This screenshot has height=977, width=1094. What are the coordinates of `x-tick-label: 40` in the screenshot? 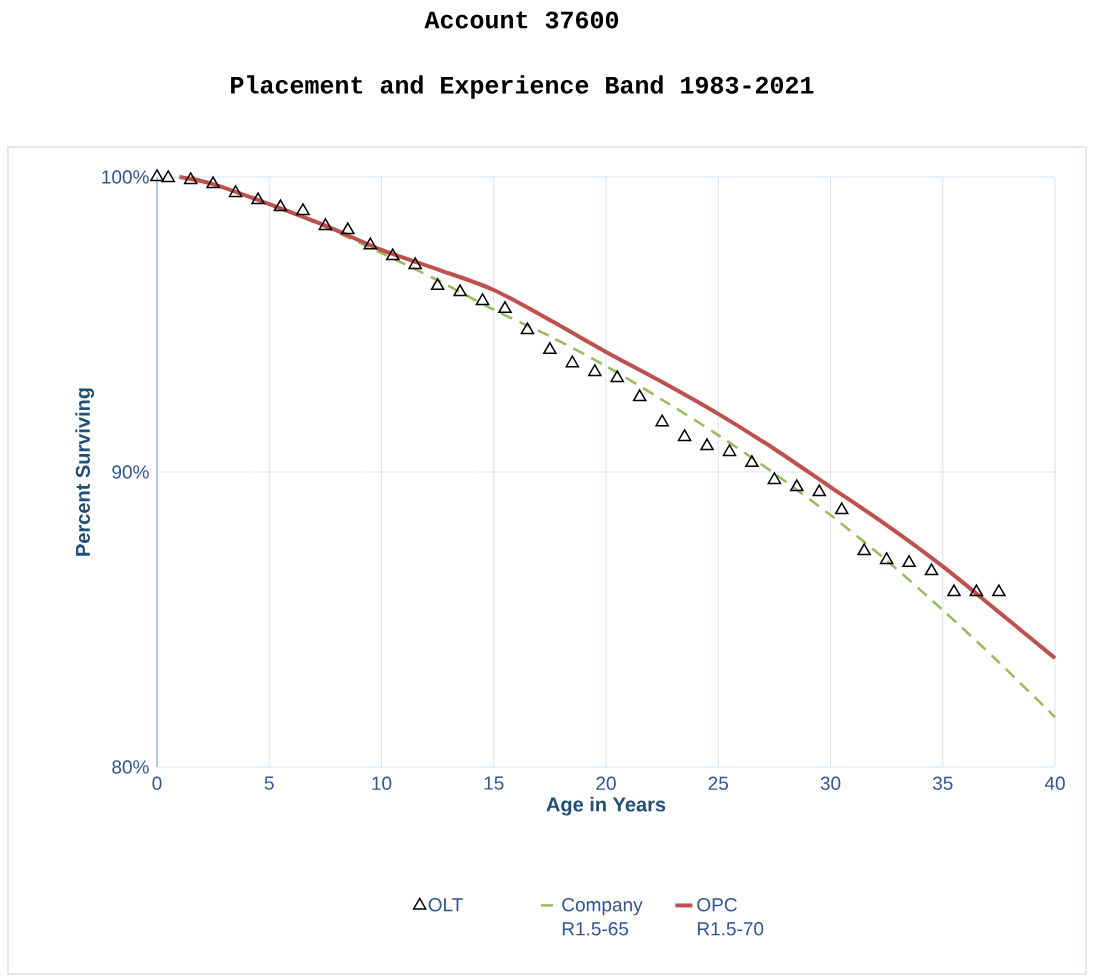 It's located at (1054, 783).